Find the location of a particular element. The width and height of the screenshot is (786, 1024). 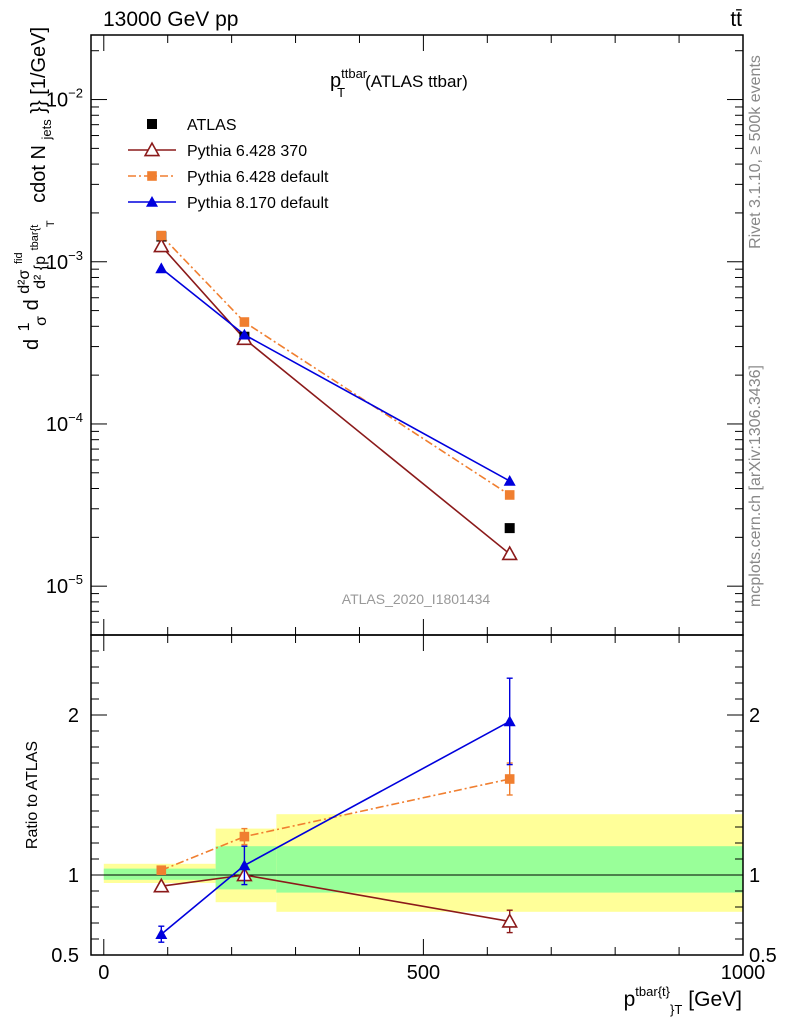

legend-label: Pythia 6.428 default is located at coordinates (258, 177).